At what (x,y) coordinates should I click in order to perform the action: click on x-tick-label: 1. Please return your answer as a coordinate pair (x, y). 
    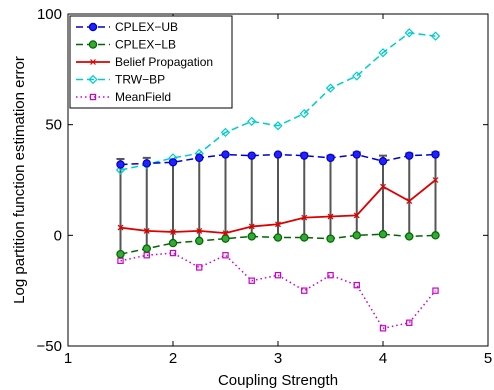
    Looking at the image, I should click on (68, 358).